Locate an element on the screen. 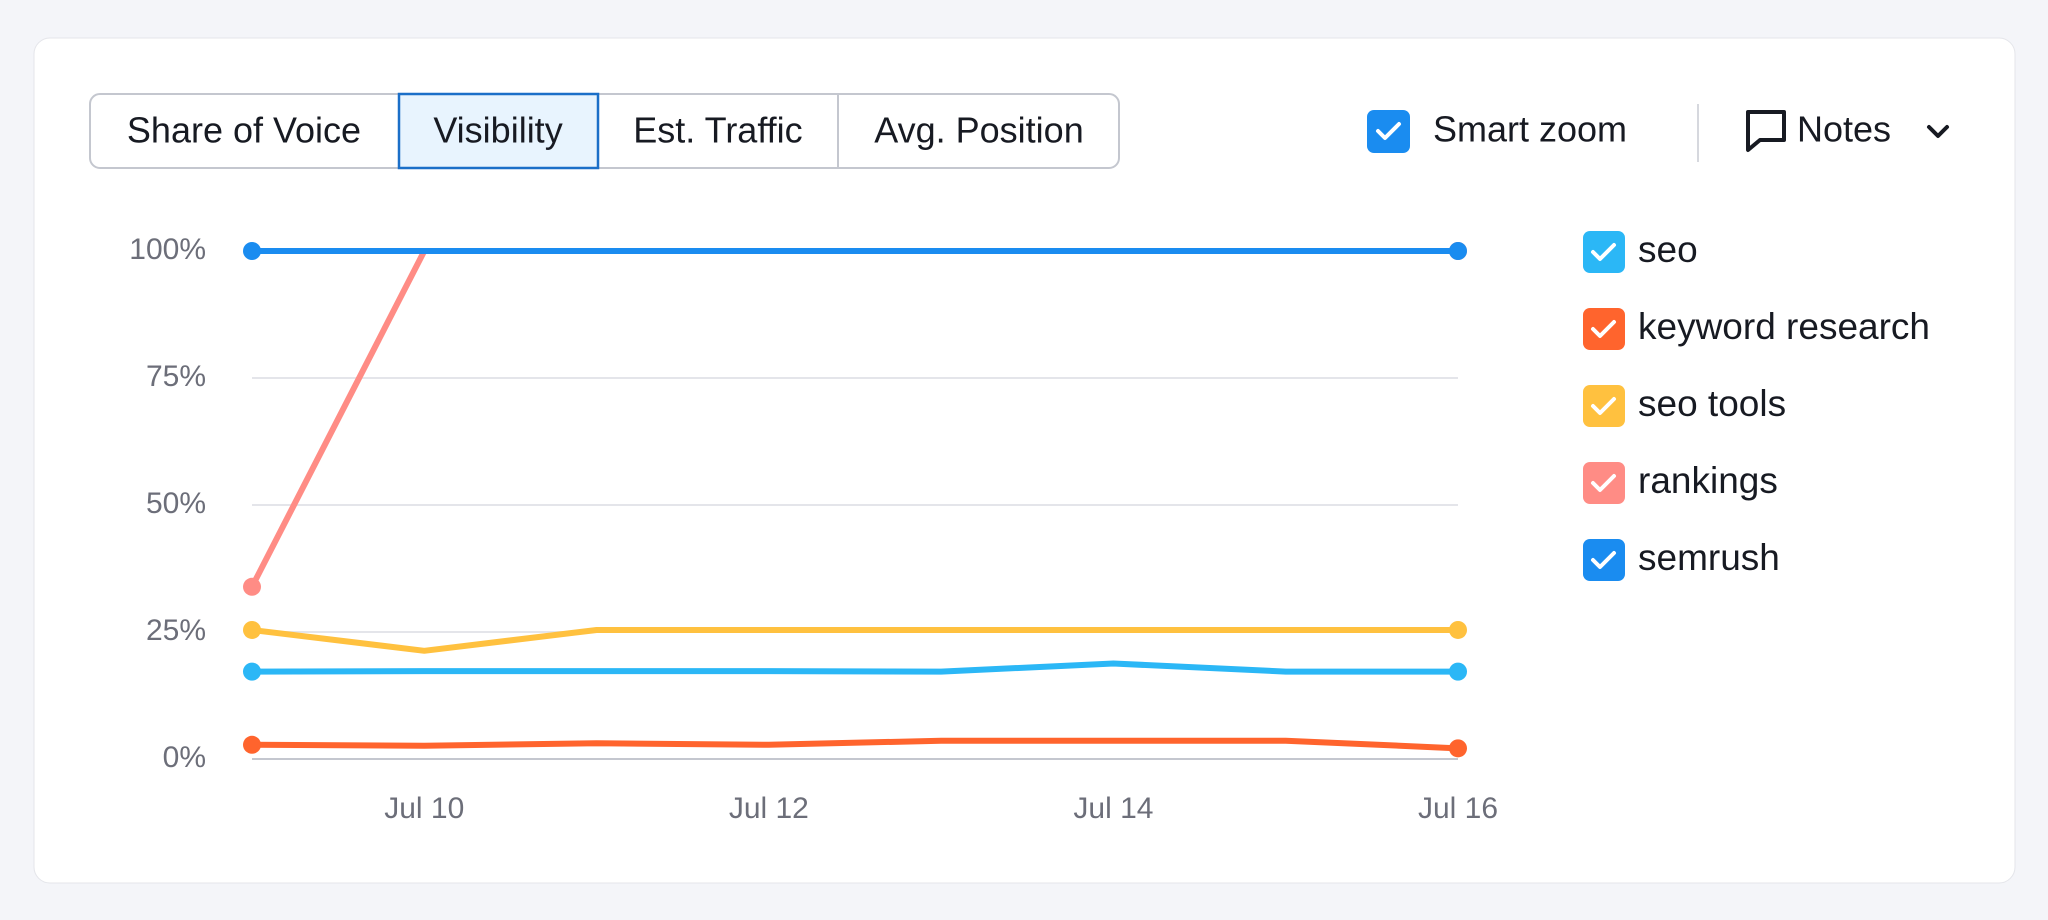 This screenshot has width=2048, height=920. tab-active is located at coordinates (498, 131).